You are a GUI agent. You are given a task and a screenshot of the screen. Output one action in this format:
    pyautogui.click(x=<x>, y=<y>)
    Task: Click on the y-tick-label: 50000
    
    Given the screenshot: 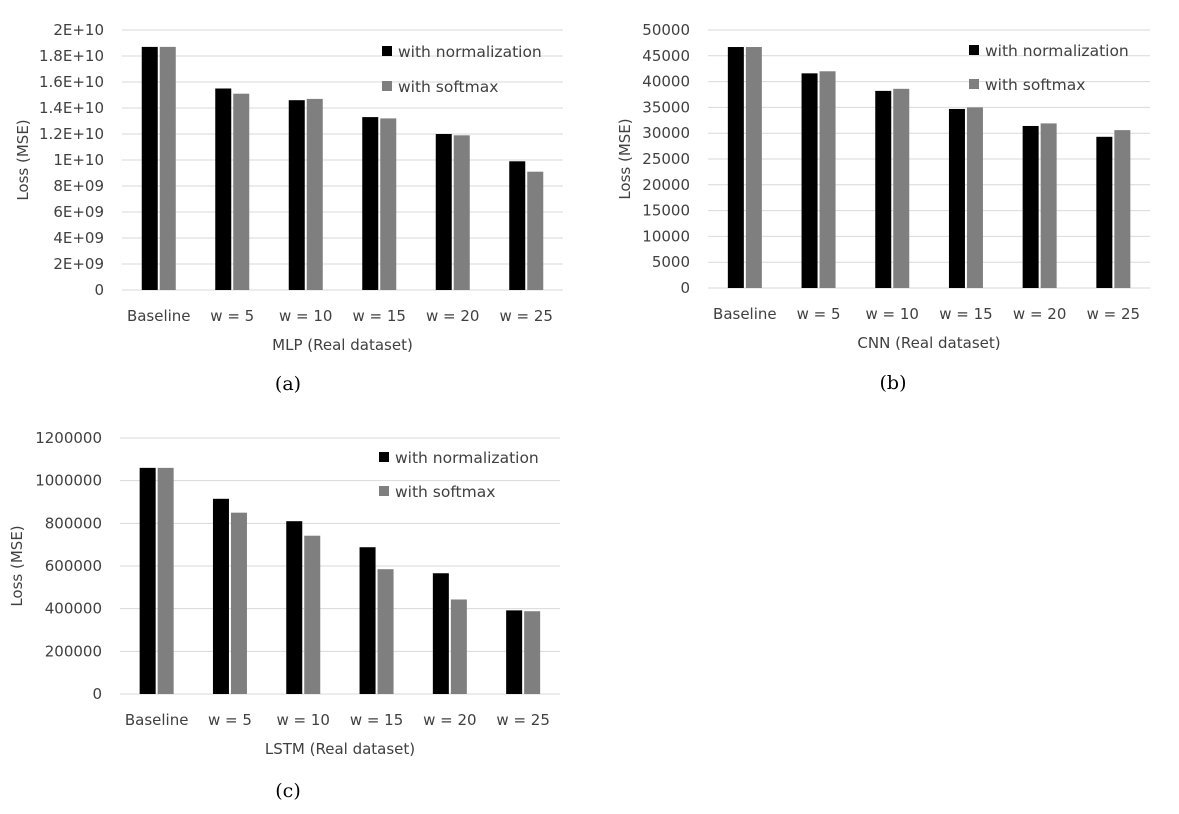 What is the action you would take?
    pyautogui.click(x=666, y=30)
    